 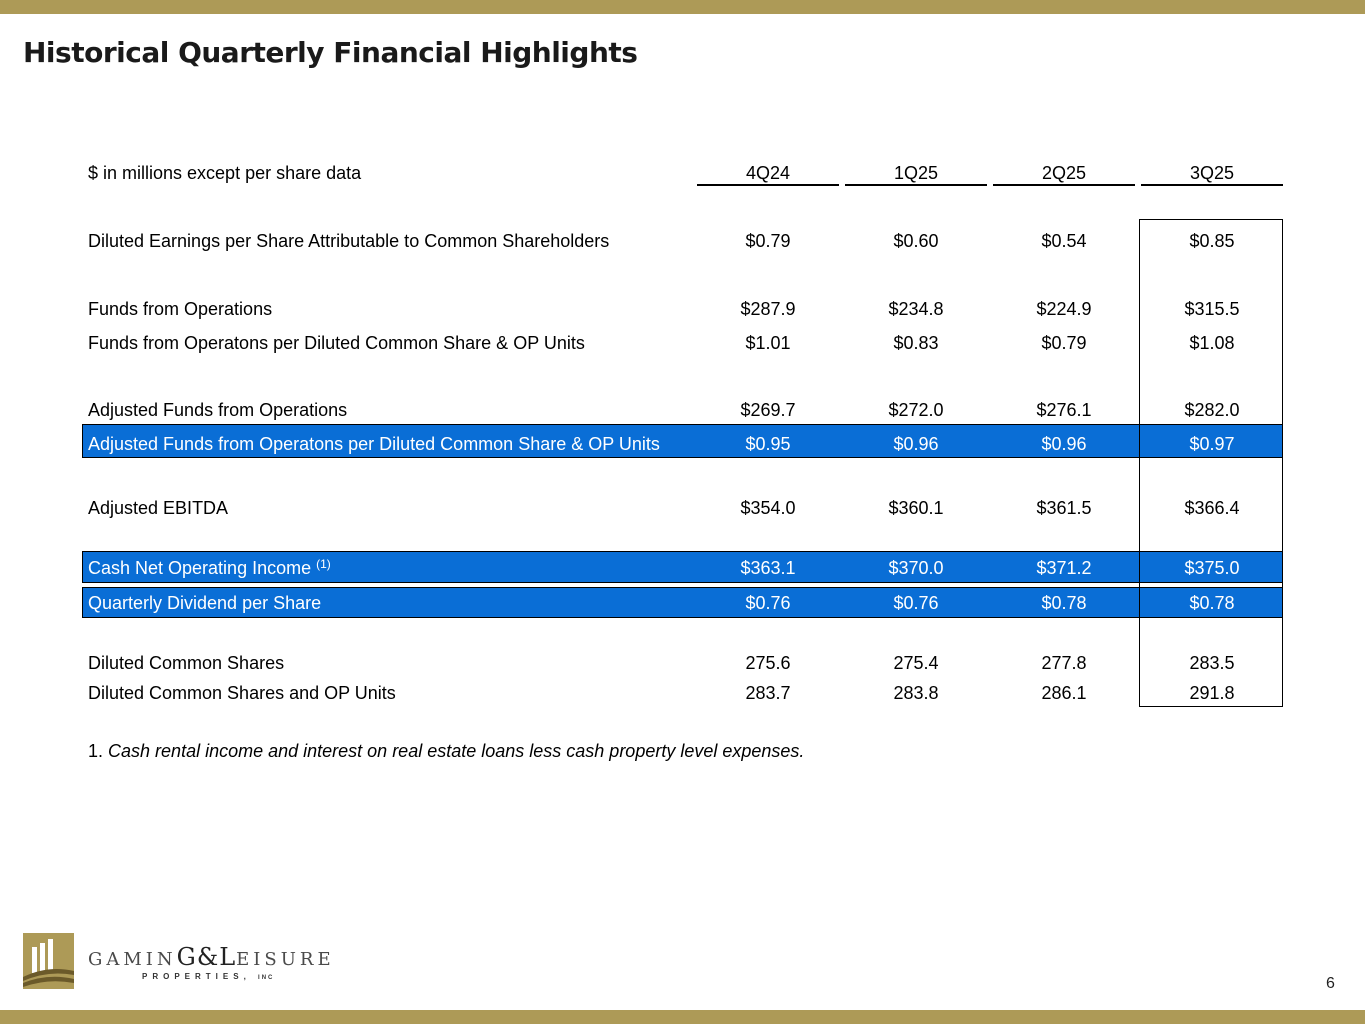 I want to click on highlight-bar-cash-noi, so click(x=682, y=567).